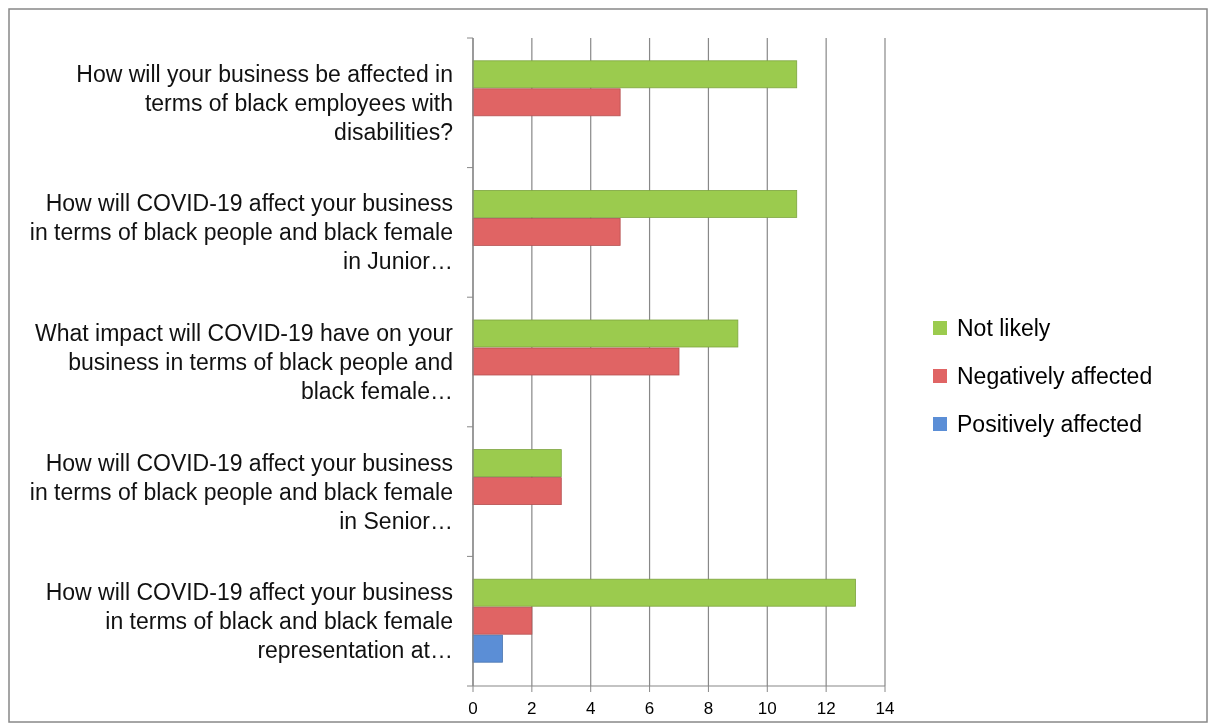 This screenshot has height=727, width=1212. What do you see at coordinates (649, 708) in the screenshot?
I see `x-tick-label: 6` at bounding box center [649, 708].